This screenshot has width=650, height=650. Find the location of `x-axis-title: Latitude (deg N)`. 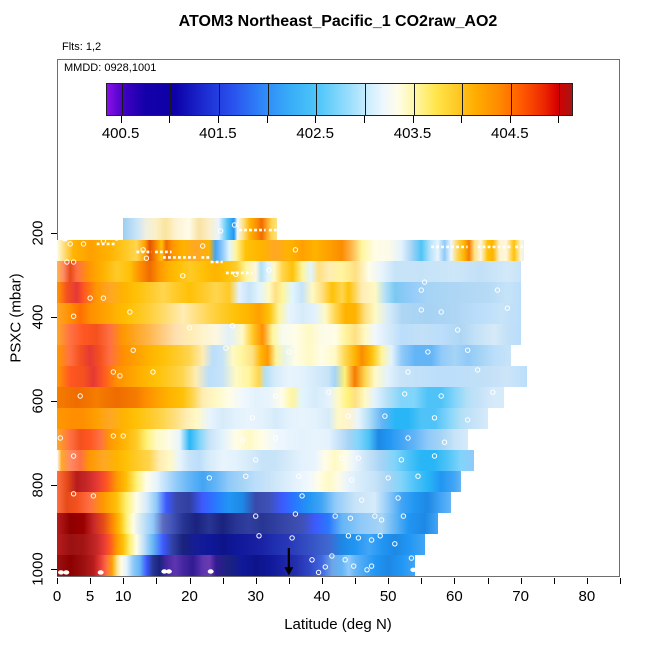

x-axis-title: Latitude (deg N) is located at coordinates (338, 624).